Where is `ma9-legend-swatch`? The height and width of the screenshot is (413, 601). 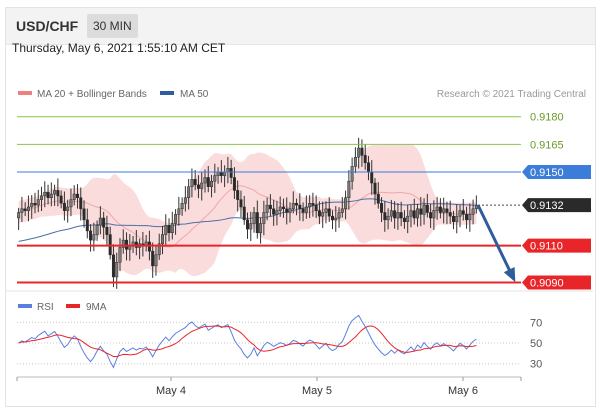 ma9-legend-swatch is located at coordinates (73, 306).